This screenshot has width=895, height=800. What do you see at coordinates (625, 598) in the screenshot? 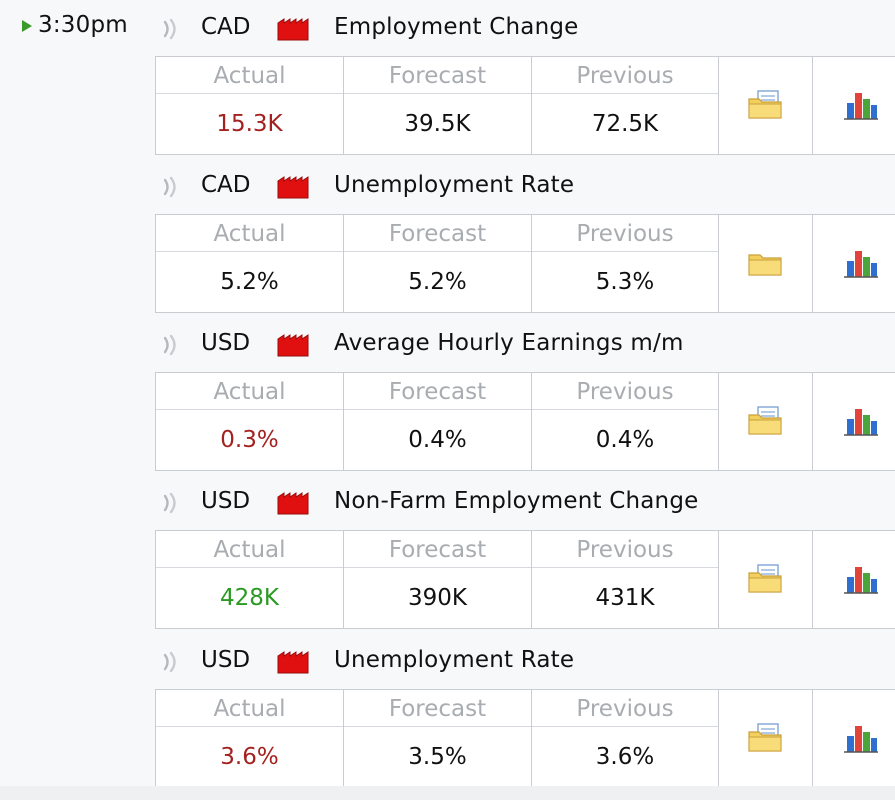
I see `previous-value: 431K` at bounding box center [625, 598].